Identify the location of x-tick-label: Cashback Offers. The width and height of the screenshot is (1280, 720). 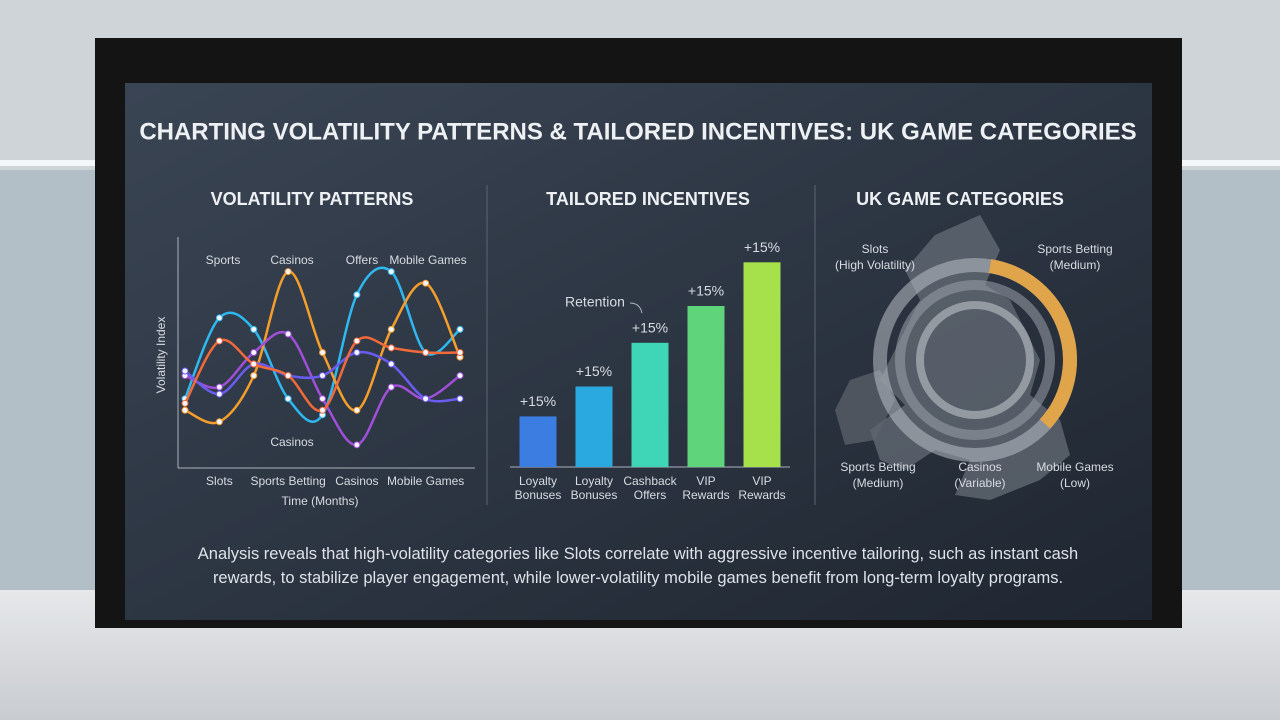
(650, 488).